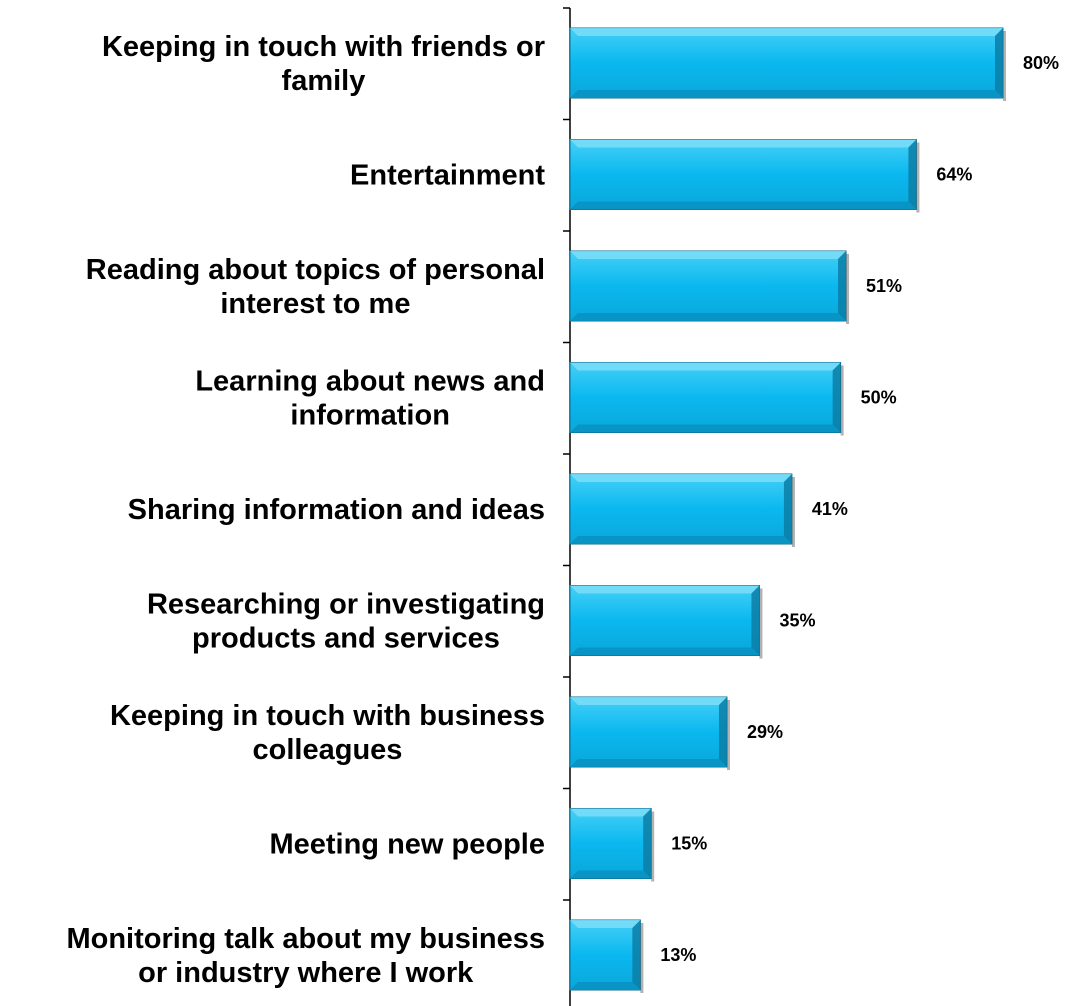  Describe the element at coordinates (879, 398) in the screenshot. I see `data-label: 50%` at that location.